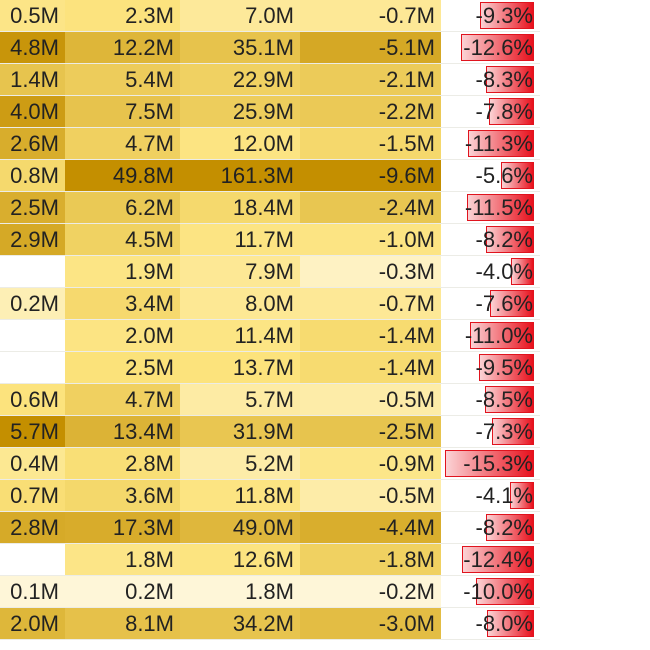 The height and width of the screenshot is (650, 650). What do you see at coordinates (240, 335) in the screenshot?
I see `heat-cell: 11.4M` at bounding box center [240, 335].